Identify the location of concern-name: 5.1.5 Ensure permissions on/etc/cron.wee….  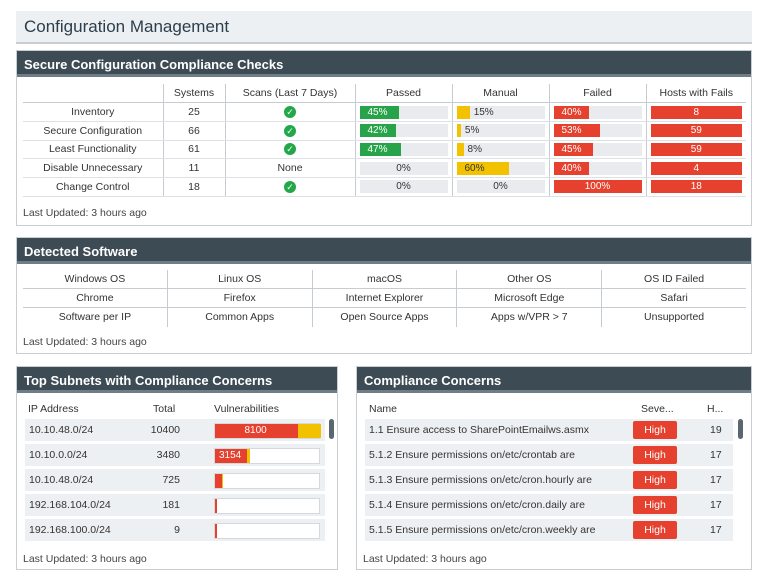
(482, 530).